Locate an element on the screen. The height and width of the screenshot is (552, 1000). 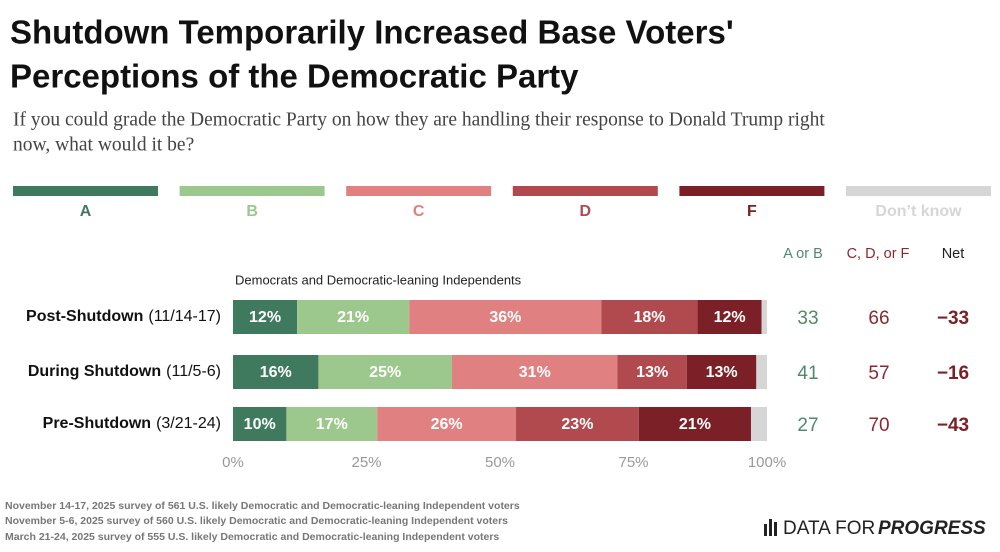
legend-label: D is located at coordinates (586, 211).